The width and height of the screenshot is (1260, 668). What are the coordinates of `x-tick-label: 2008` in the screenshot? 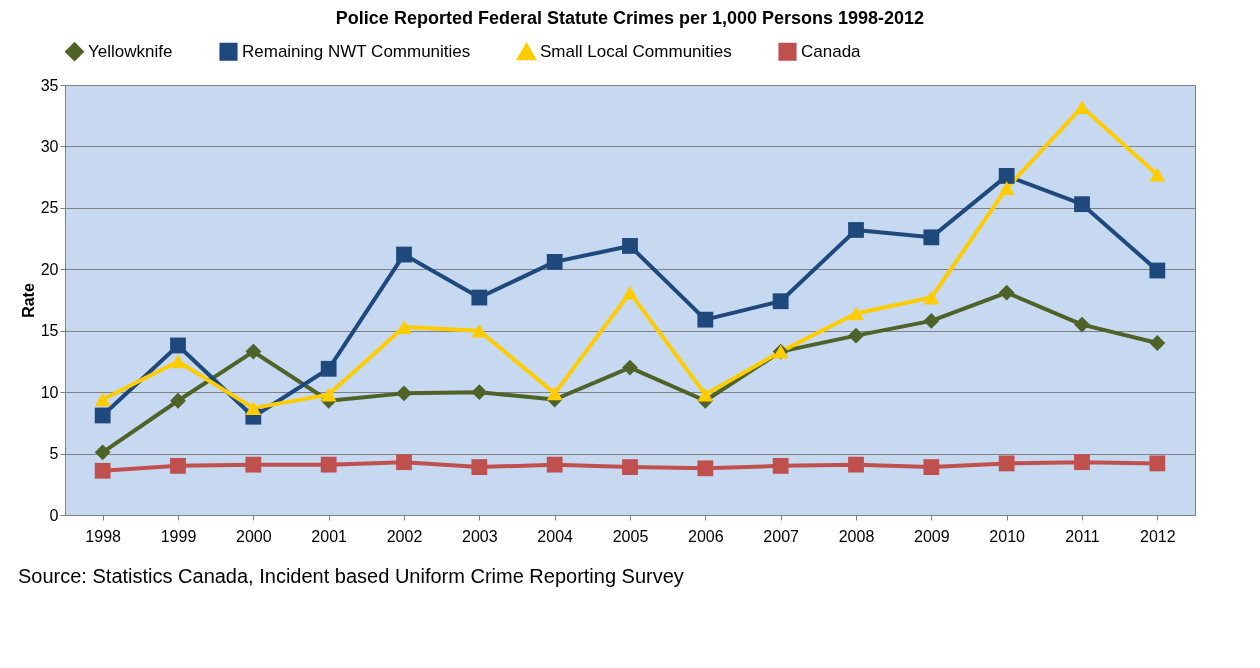 It's located at (856, 536).